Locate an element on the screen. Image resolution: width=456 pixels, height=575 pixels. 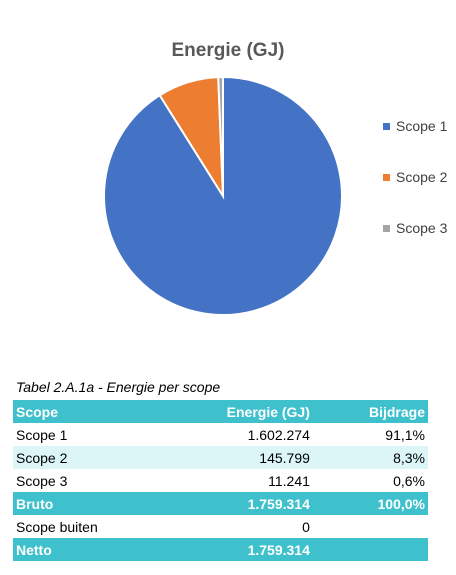
cell-scope: Scope 3 is located at coordinates (105, 480).